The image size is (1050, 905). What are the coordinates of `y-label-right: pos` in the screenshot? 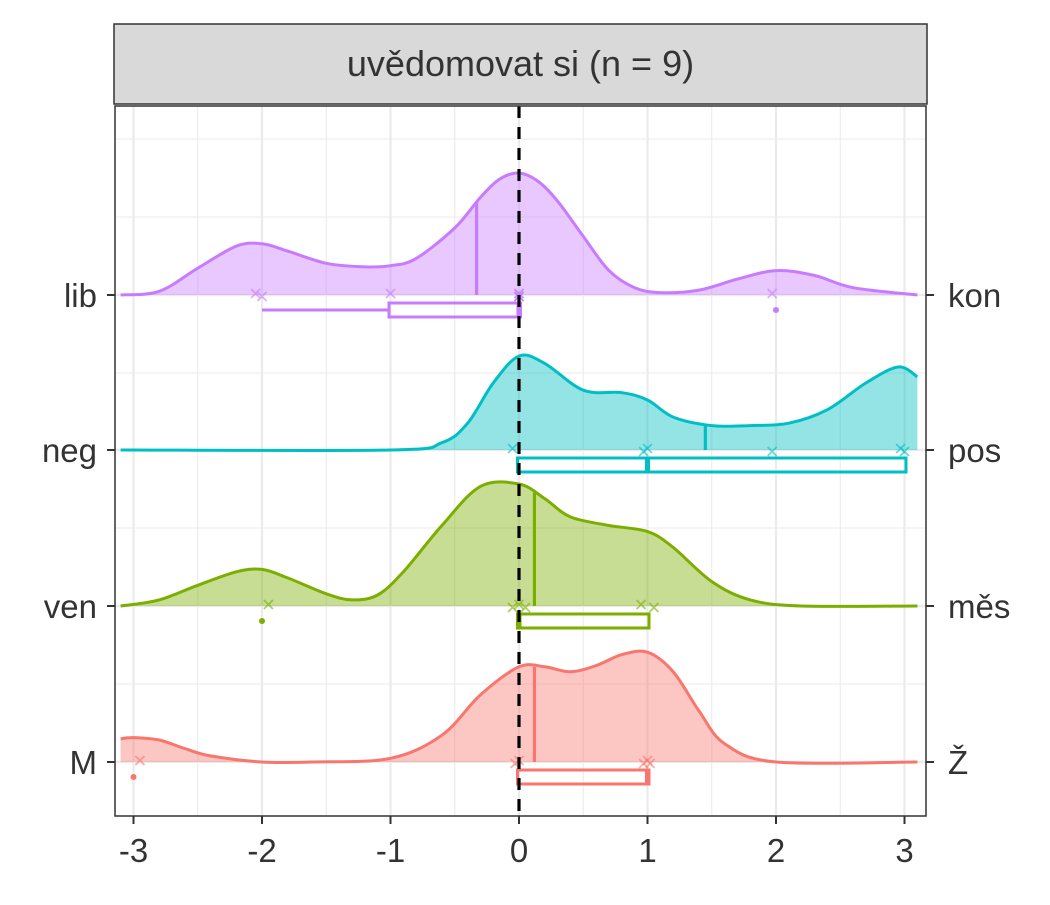 It's located at (974, 450).